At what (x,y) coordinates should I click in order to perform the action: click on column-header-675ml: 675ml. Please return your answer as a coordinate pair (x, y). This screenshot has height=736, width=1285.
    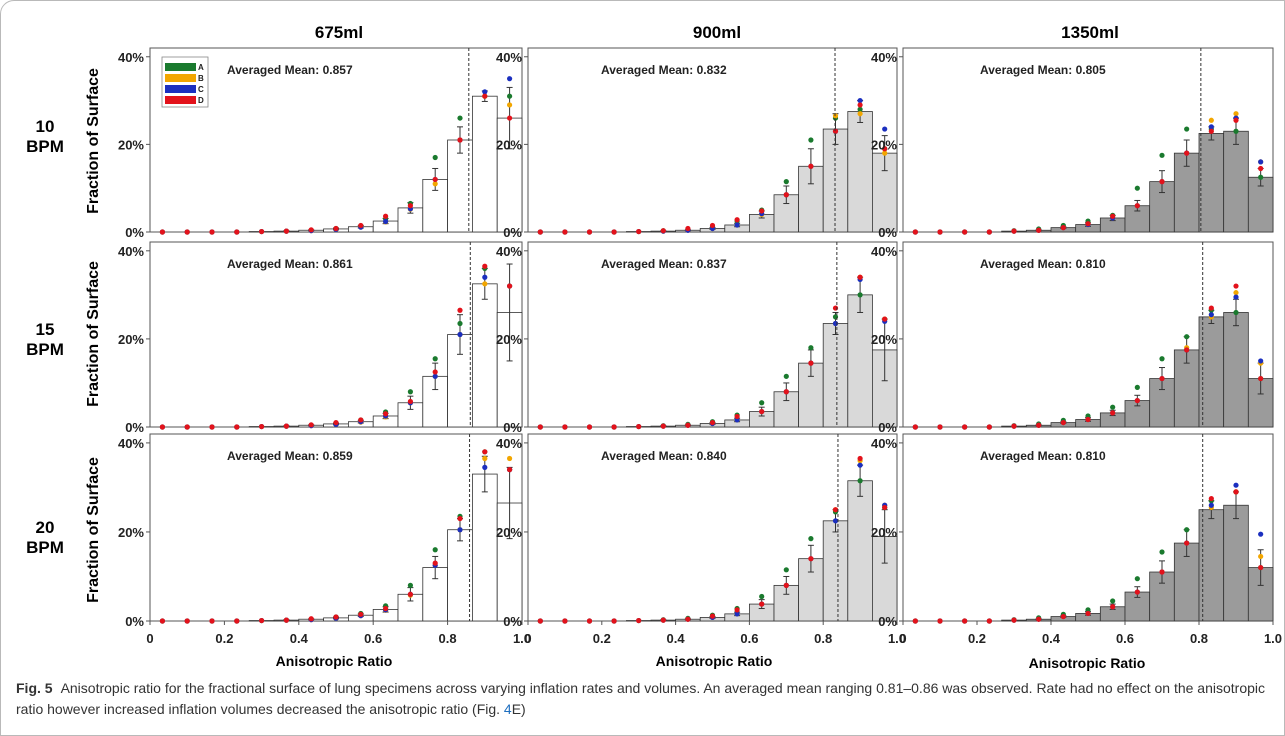
    Looking at the image, I should click on (339, 32).